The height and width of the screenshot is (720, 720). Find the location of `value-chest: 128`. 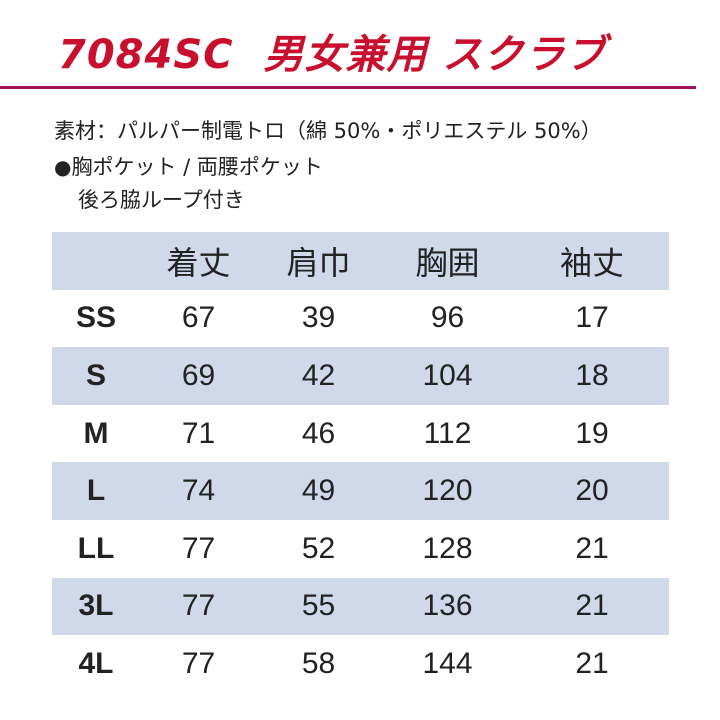

value-chest: 128 is located at coordinates (447, 548).